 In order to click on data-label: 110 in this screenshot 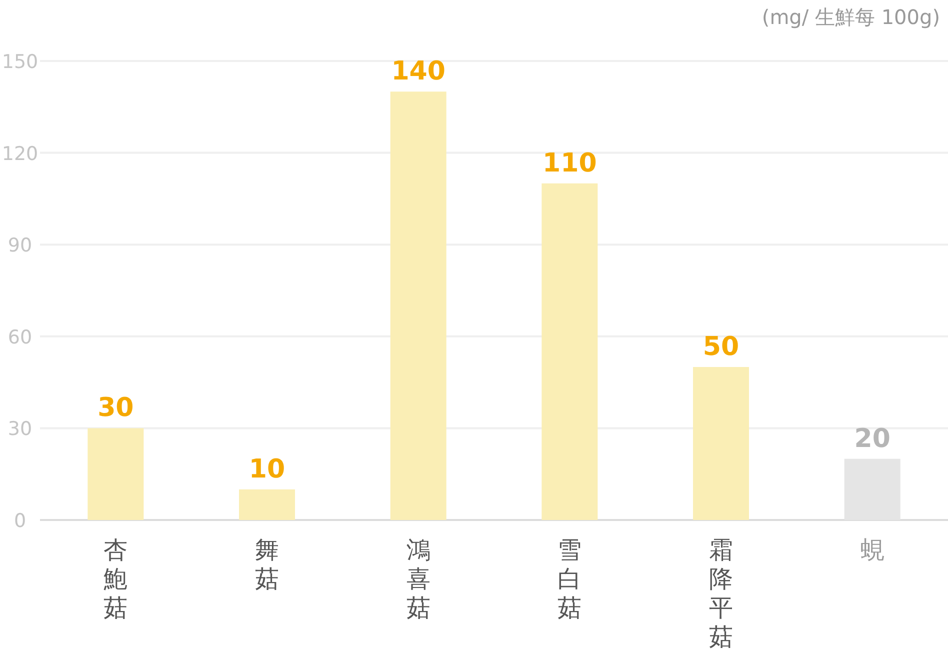, I will do `click(569, 163)`.